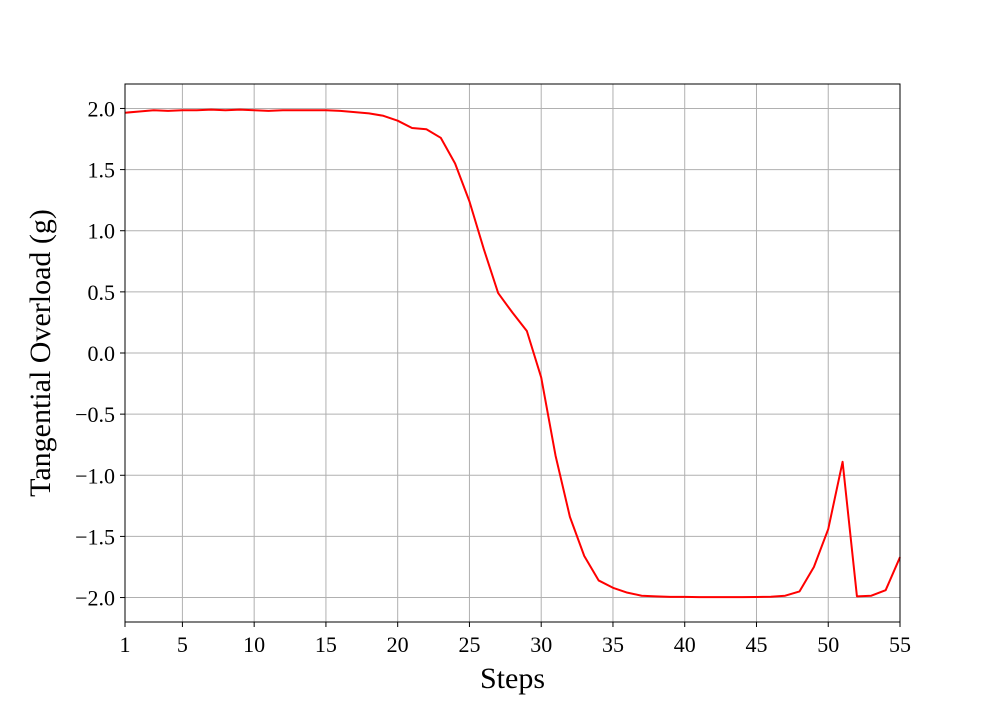  What do you see at coordinates (613, 644) in the screenshot?
I see `x-tick-label: 35` at bounding box center [613, 644].